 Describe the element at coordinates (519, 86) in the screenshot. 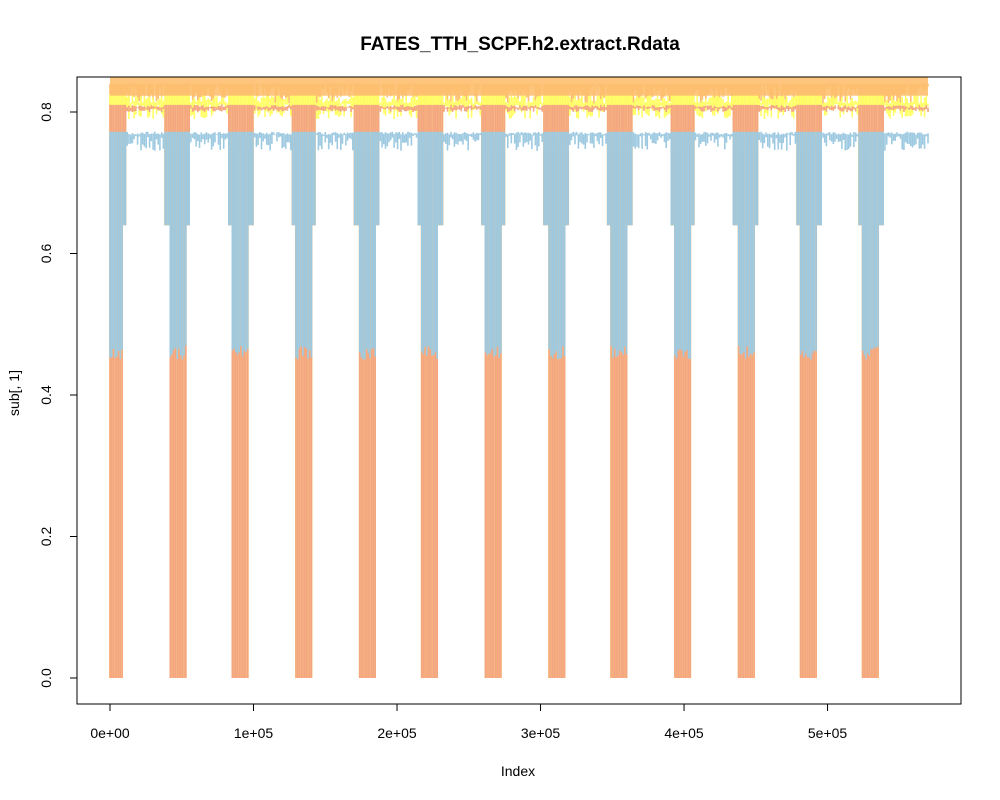

I see `top-band` at that location.